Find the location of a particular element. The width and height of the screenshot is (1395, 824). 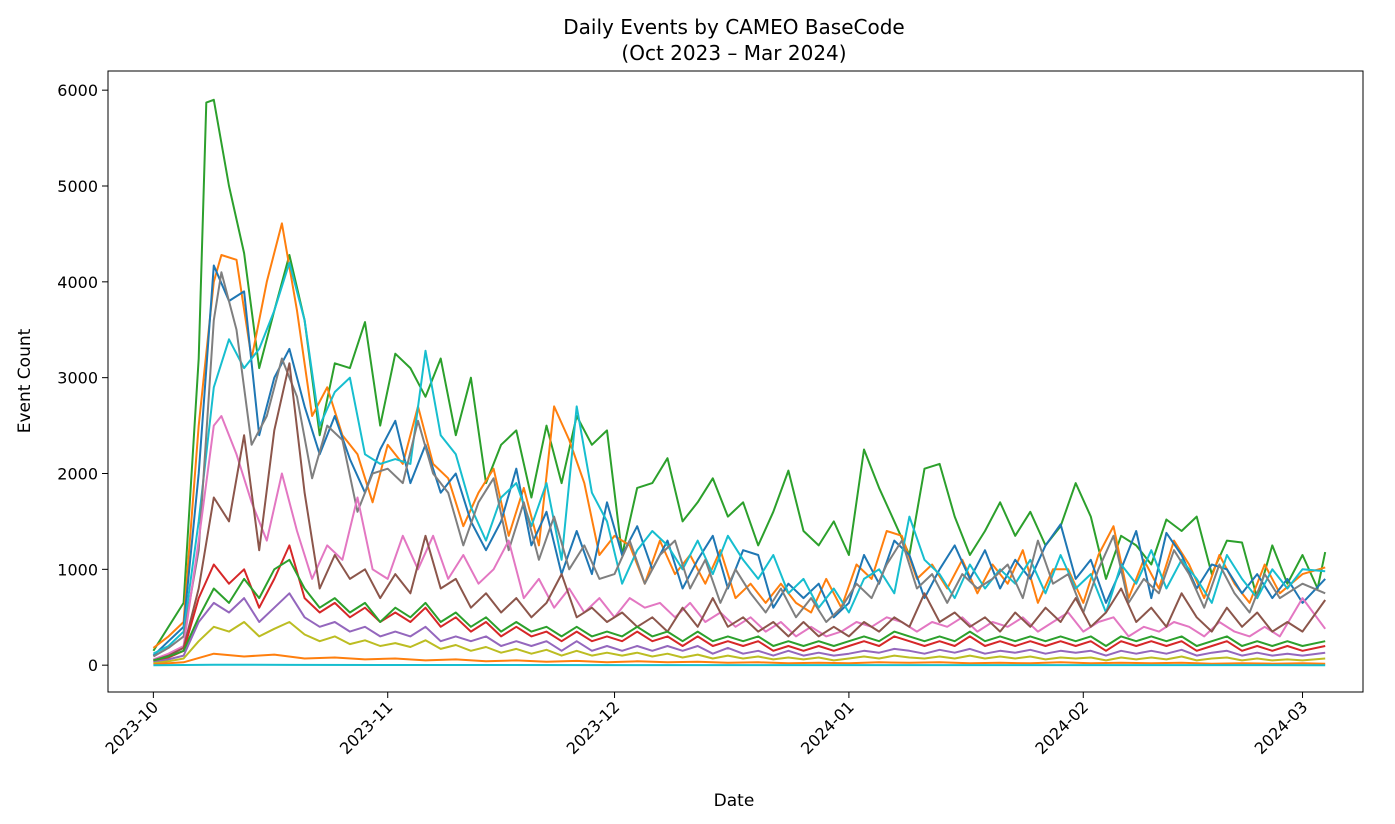

x-tick-label-2023-11: 2023-11 is located at coordinates (366, 727).